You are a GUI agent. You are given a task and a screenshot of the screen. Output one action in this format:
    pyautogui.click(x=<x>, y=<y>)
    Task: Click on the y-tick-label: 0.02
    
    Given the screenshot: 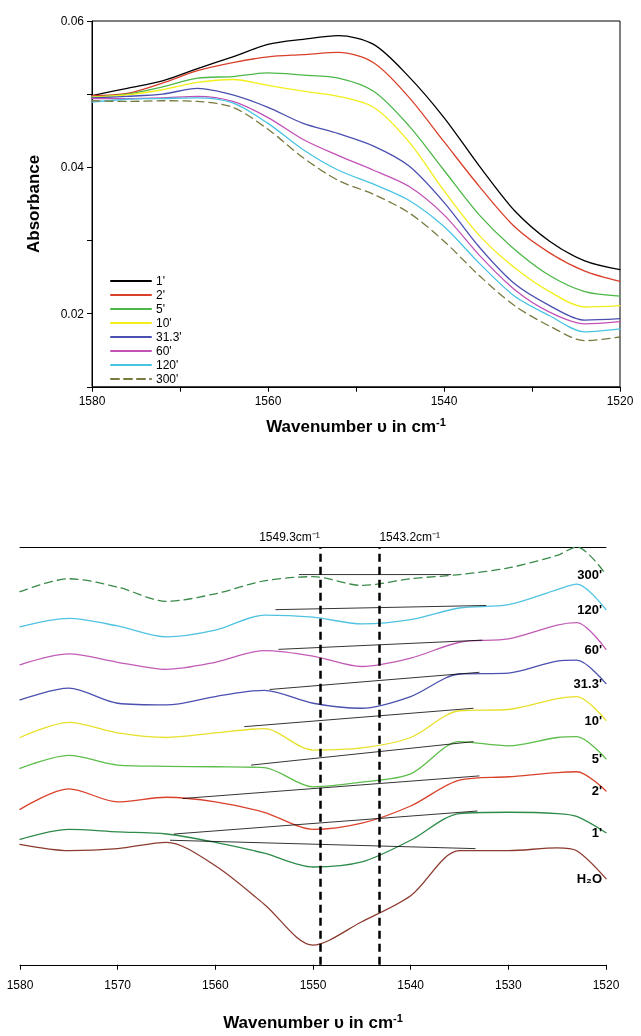 What is the action you would take?
    pyautogui.click(x=72, y=313)
    